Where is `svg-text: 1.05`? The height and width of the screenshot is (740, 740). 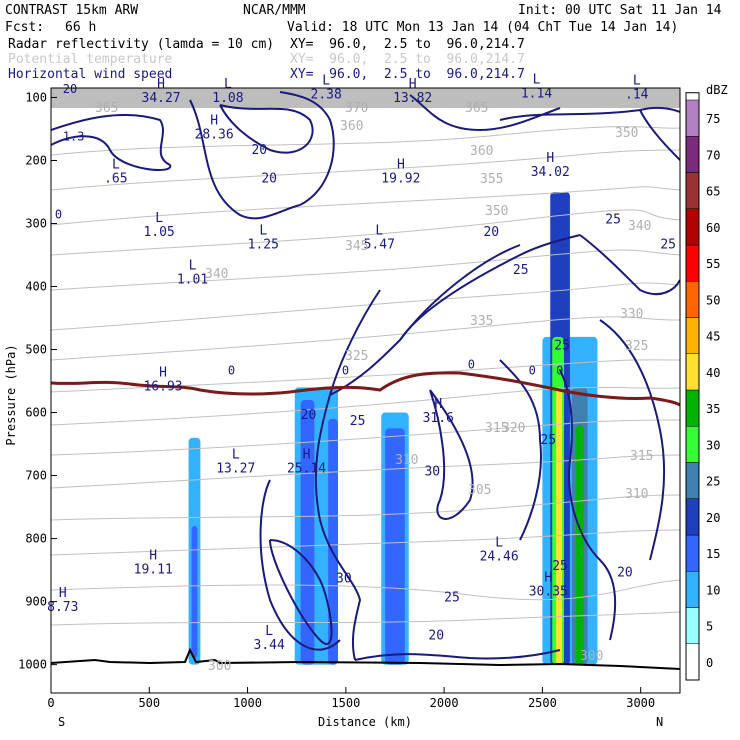 svg-text: 1.05 is located at coordinates (158, 232).